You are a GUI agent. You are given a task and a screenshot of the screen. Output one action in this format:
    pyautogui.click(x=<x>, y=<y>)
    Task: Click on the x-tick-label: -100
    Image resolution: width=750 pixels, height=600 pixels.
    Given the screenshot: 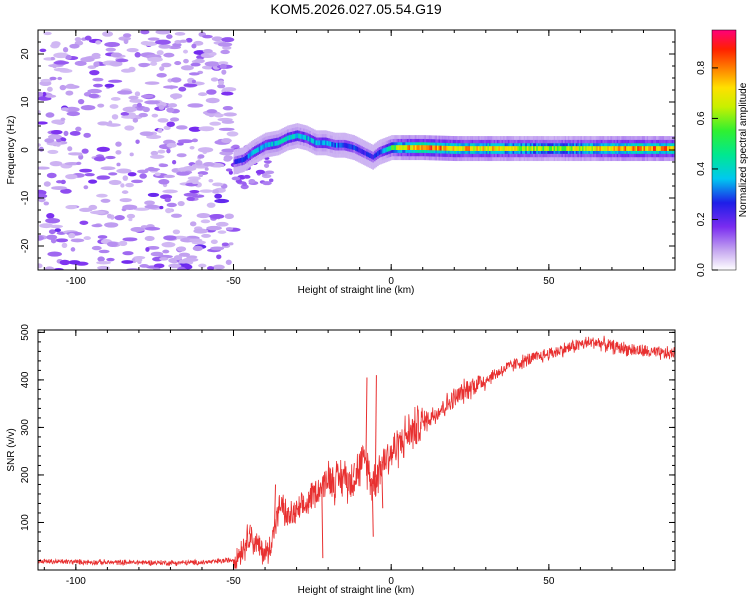 What is the action you would take?
    pyautogui.click(x=76, y=581)
    